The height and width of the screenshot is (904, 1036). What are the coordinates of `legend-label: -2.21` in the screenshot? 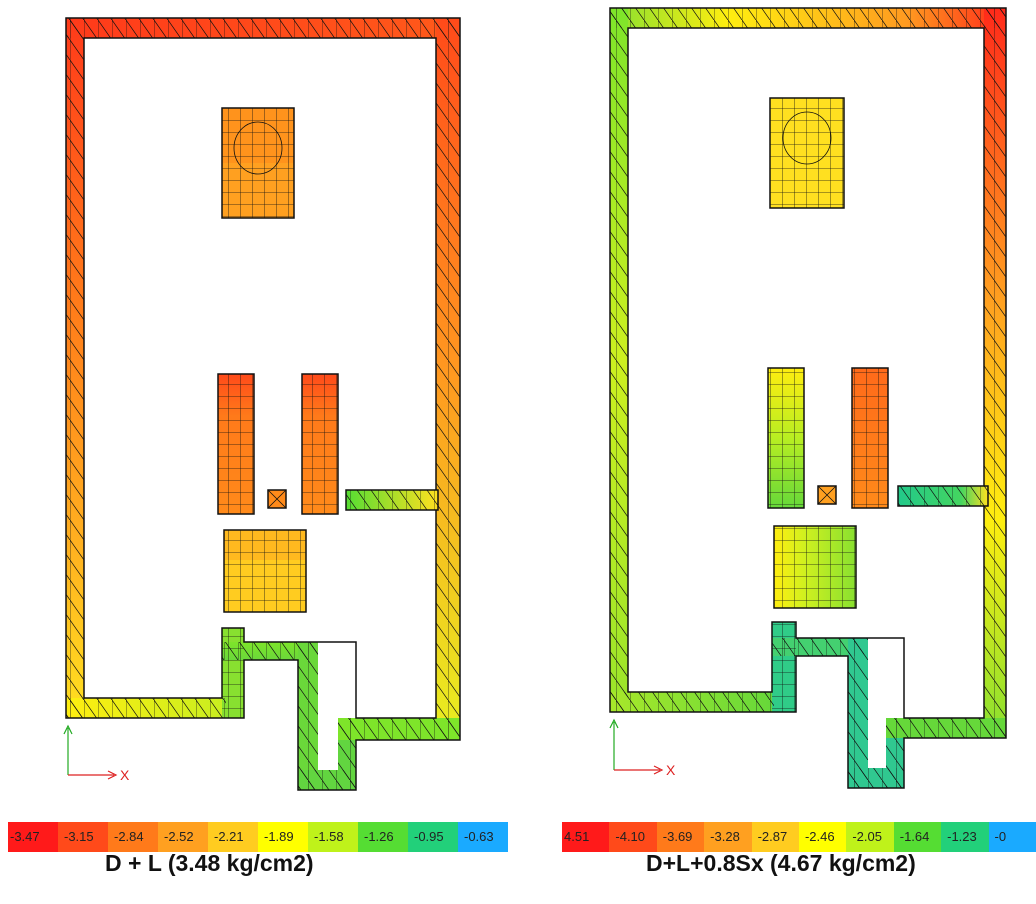 It's located at (229, 836).